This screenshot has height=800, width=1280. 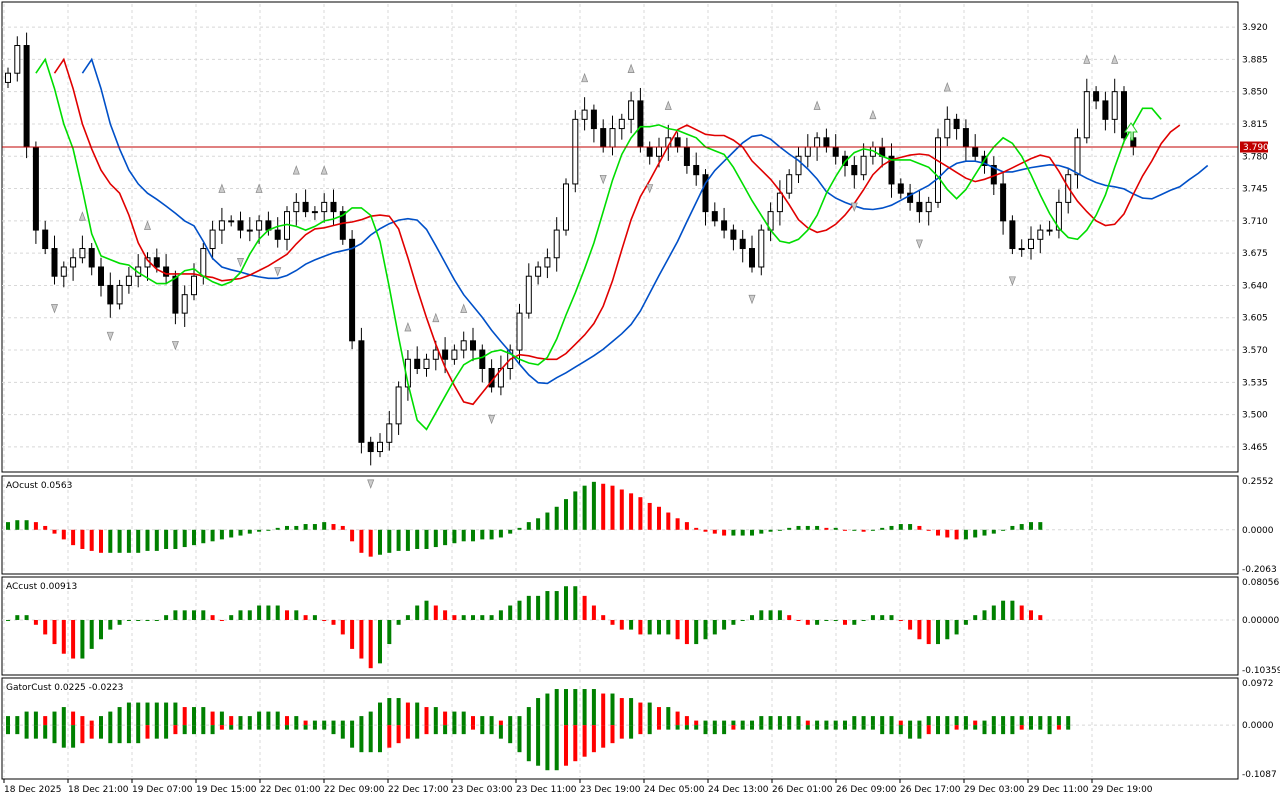 What do you see at coordinates (524, 627) in the screenshot?
I see `ac-histogram` at bounding box center [524, 627].